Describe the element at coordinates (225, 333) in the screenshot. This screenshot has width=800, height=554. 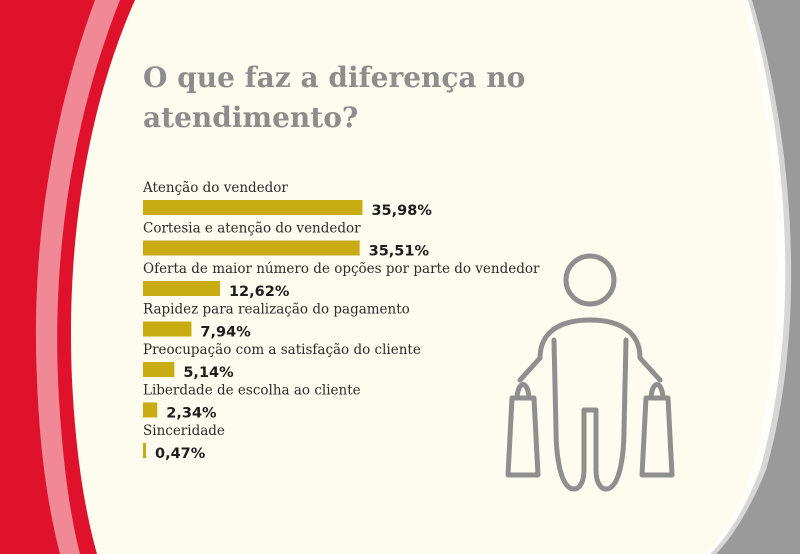
I see `value-label: 7,94%` at that location.